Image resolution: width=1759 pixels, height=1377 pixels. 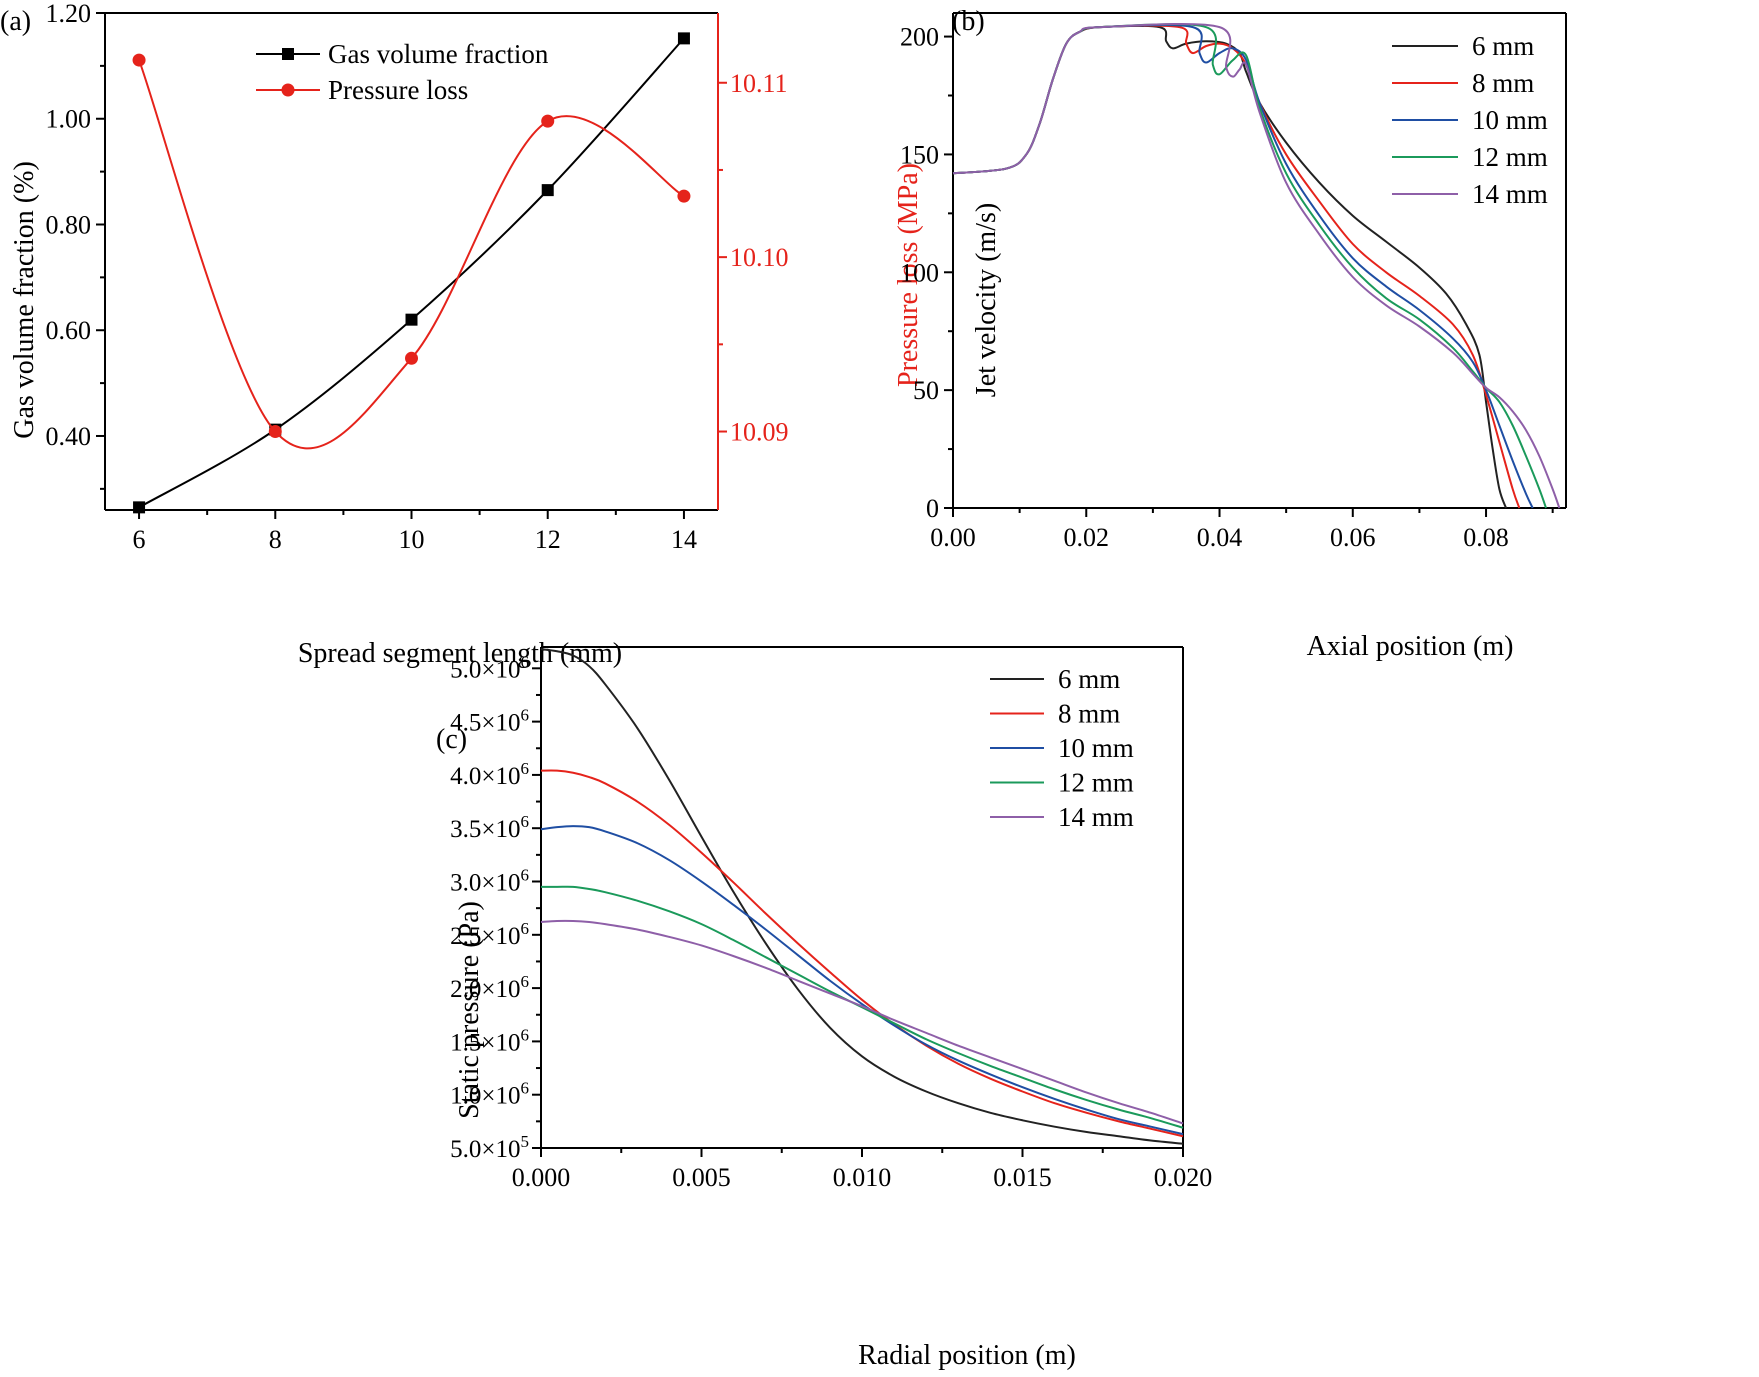 What do you see at coordinates (932, 508) in the screenshot?
I see `panel-b-y-tick-label: 0` at bounding box center [932, 508].